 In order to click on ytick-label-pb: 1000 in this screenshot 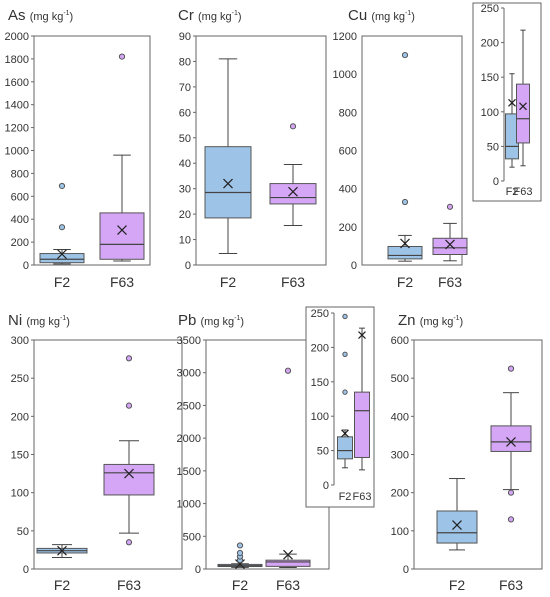, I will do `click(189, 505)`.